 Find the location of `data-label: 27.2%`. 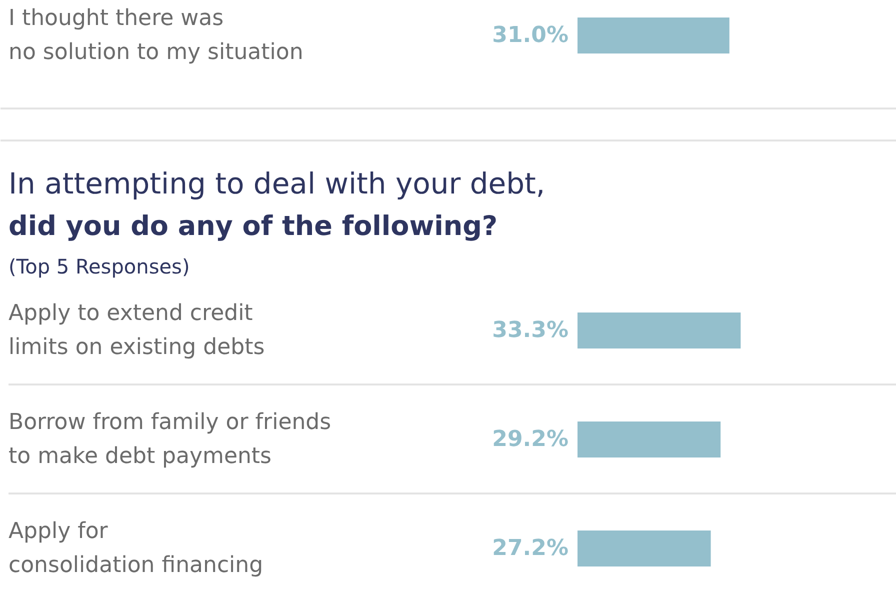

data-label: 27.2% is located at coordinates (530, 548).